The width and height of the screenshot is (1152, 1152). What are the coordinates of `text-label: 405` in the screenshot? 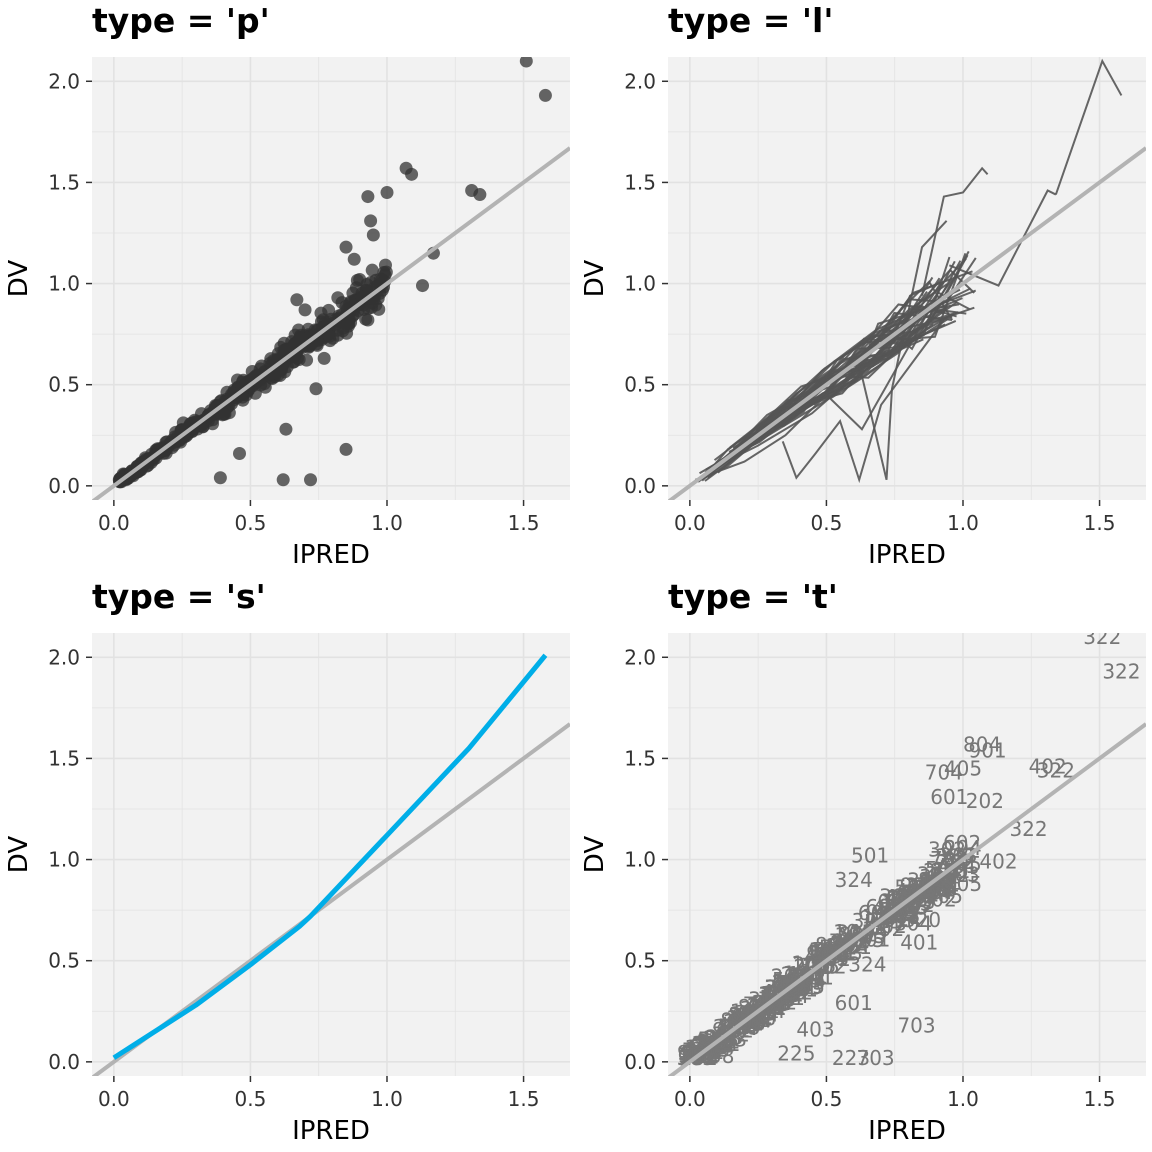 It's located at (963, 884).